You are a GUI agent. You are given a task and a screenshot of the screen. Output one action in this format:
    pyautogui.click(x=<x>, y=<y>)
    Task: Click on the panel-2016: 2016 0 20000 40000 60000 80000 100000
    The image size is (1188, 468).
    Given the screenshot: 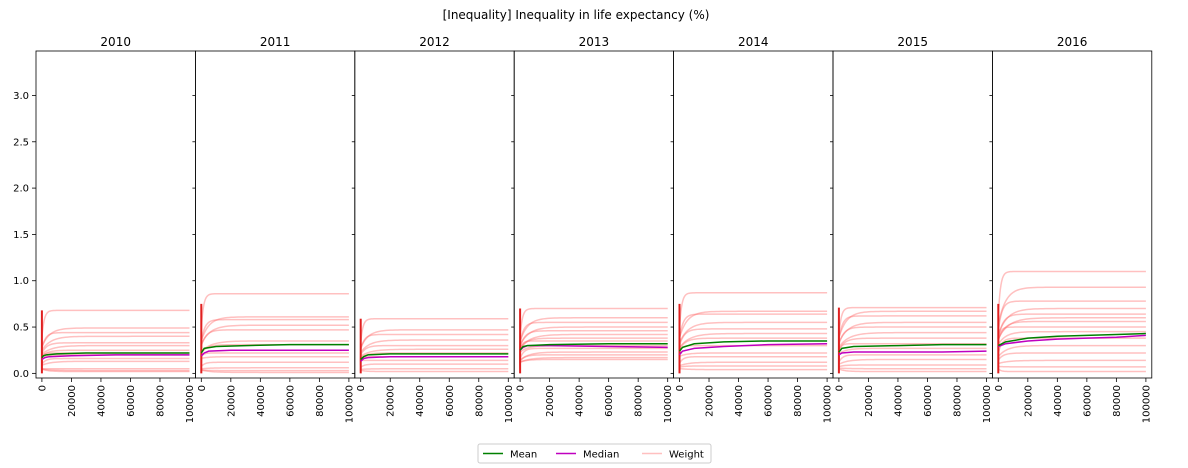 What is the action you would take?
    pyautogui.click(x=1070, y=229)
    